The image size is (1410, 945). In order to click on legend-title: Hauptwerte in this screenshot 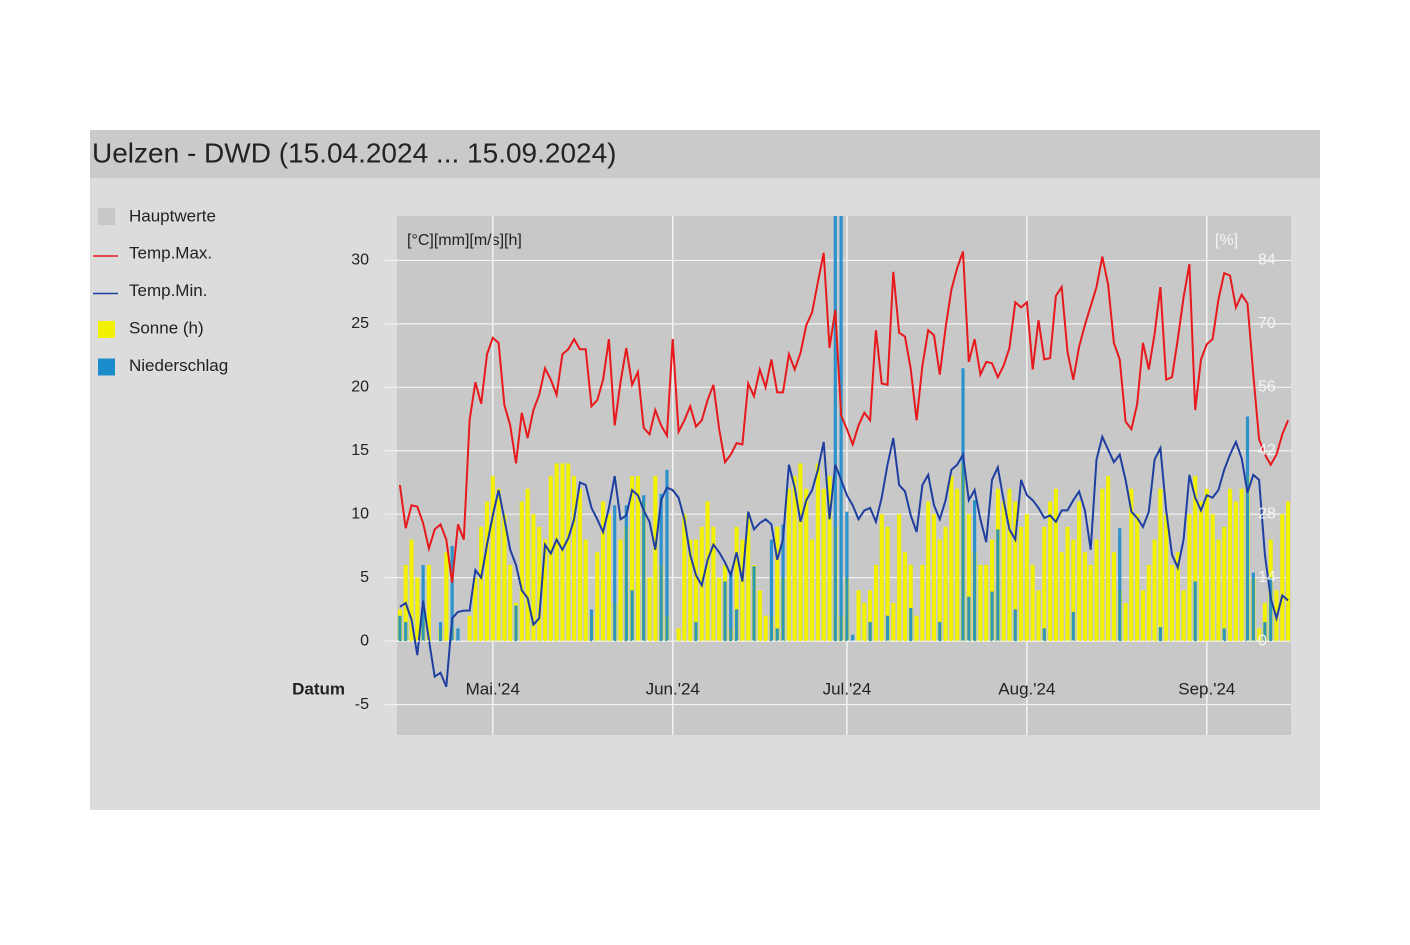, I will do `click(172, 215)`.